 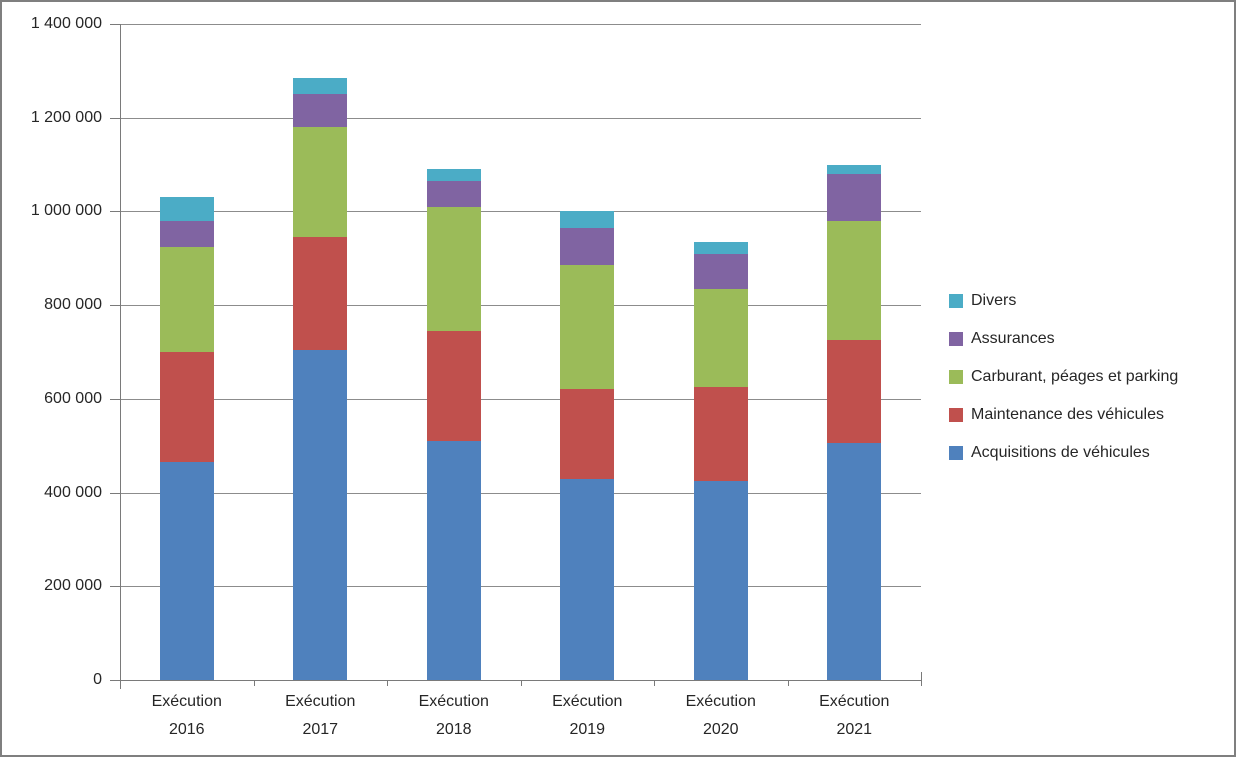 I want to click on x-category-label: Exécution 2021, so click(x=854, y=716).